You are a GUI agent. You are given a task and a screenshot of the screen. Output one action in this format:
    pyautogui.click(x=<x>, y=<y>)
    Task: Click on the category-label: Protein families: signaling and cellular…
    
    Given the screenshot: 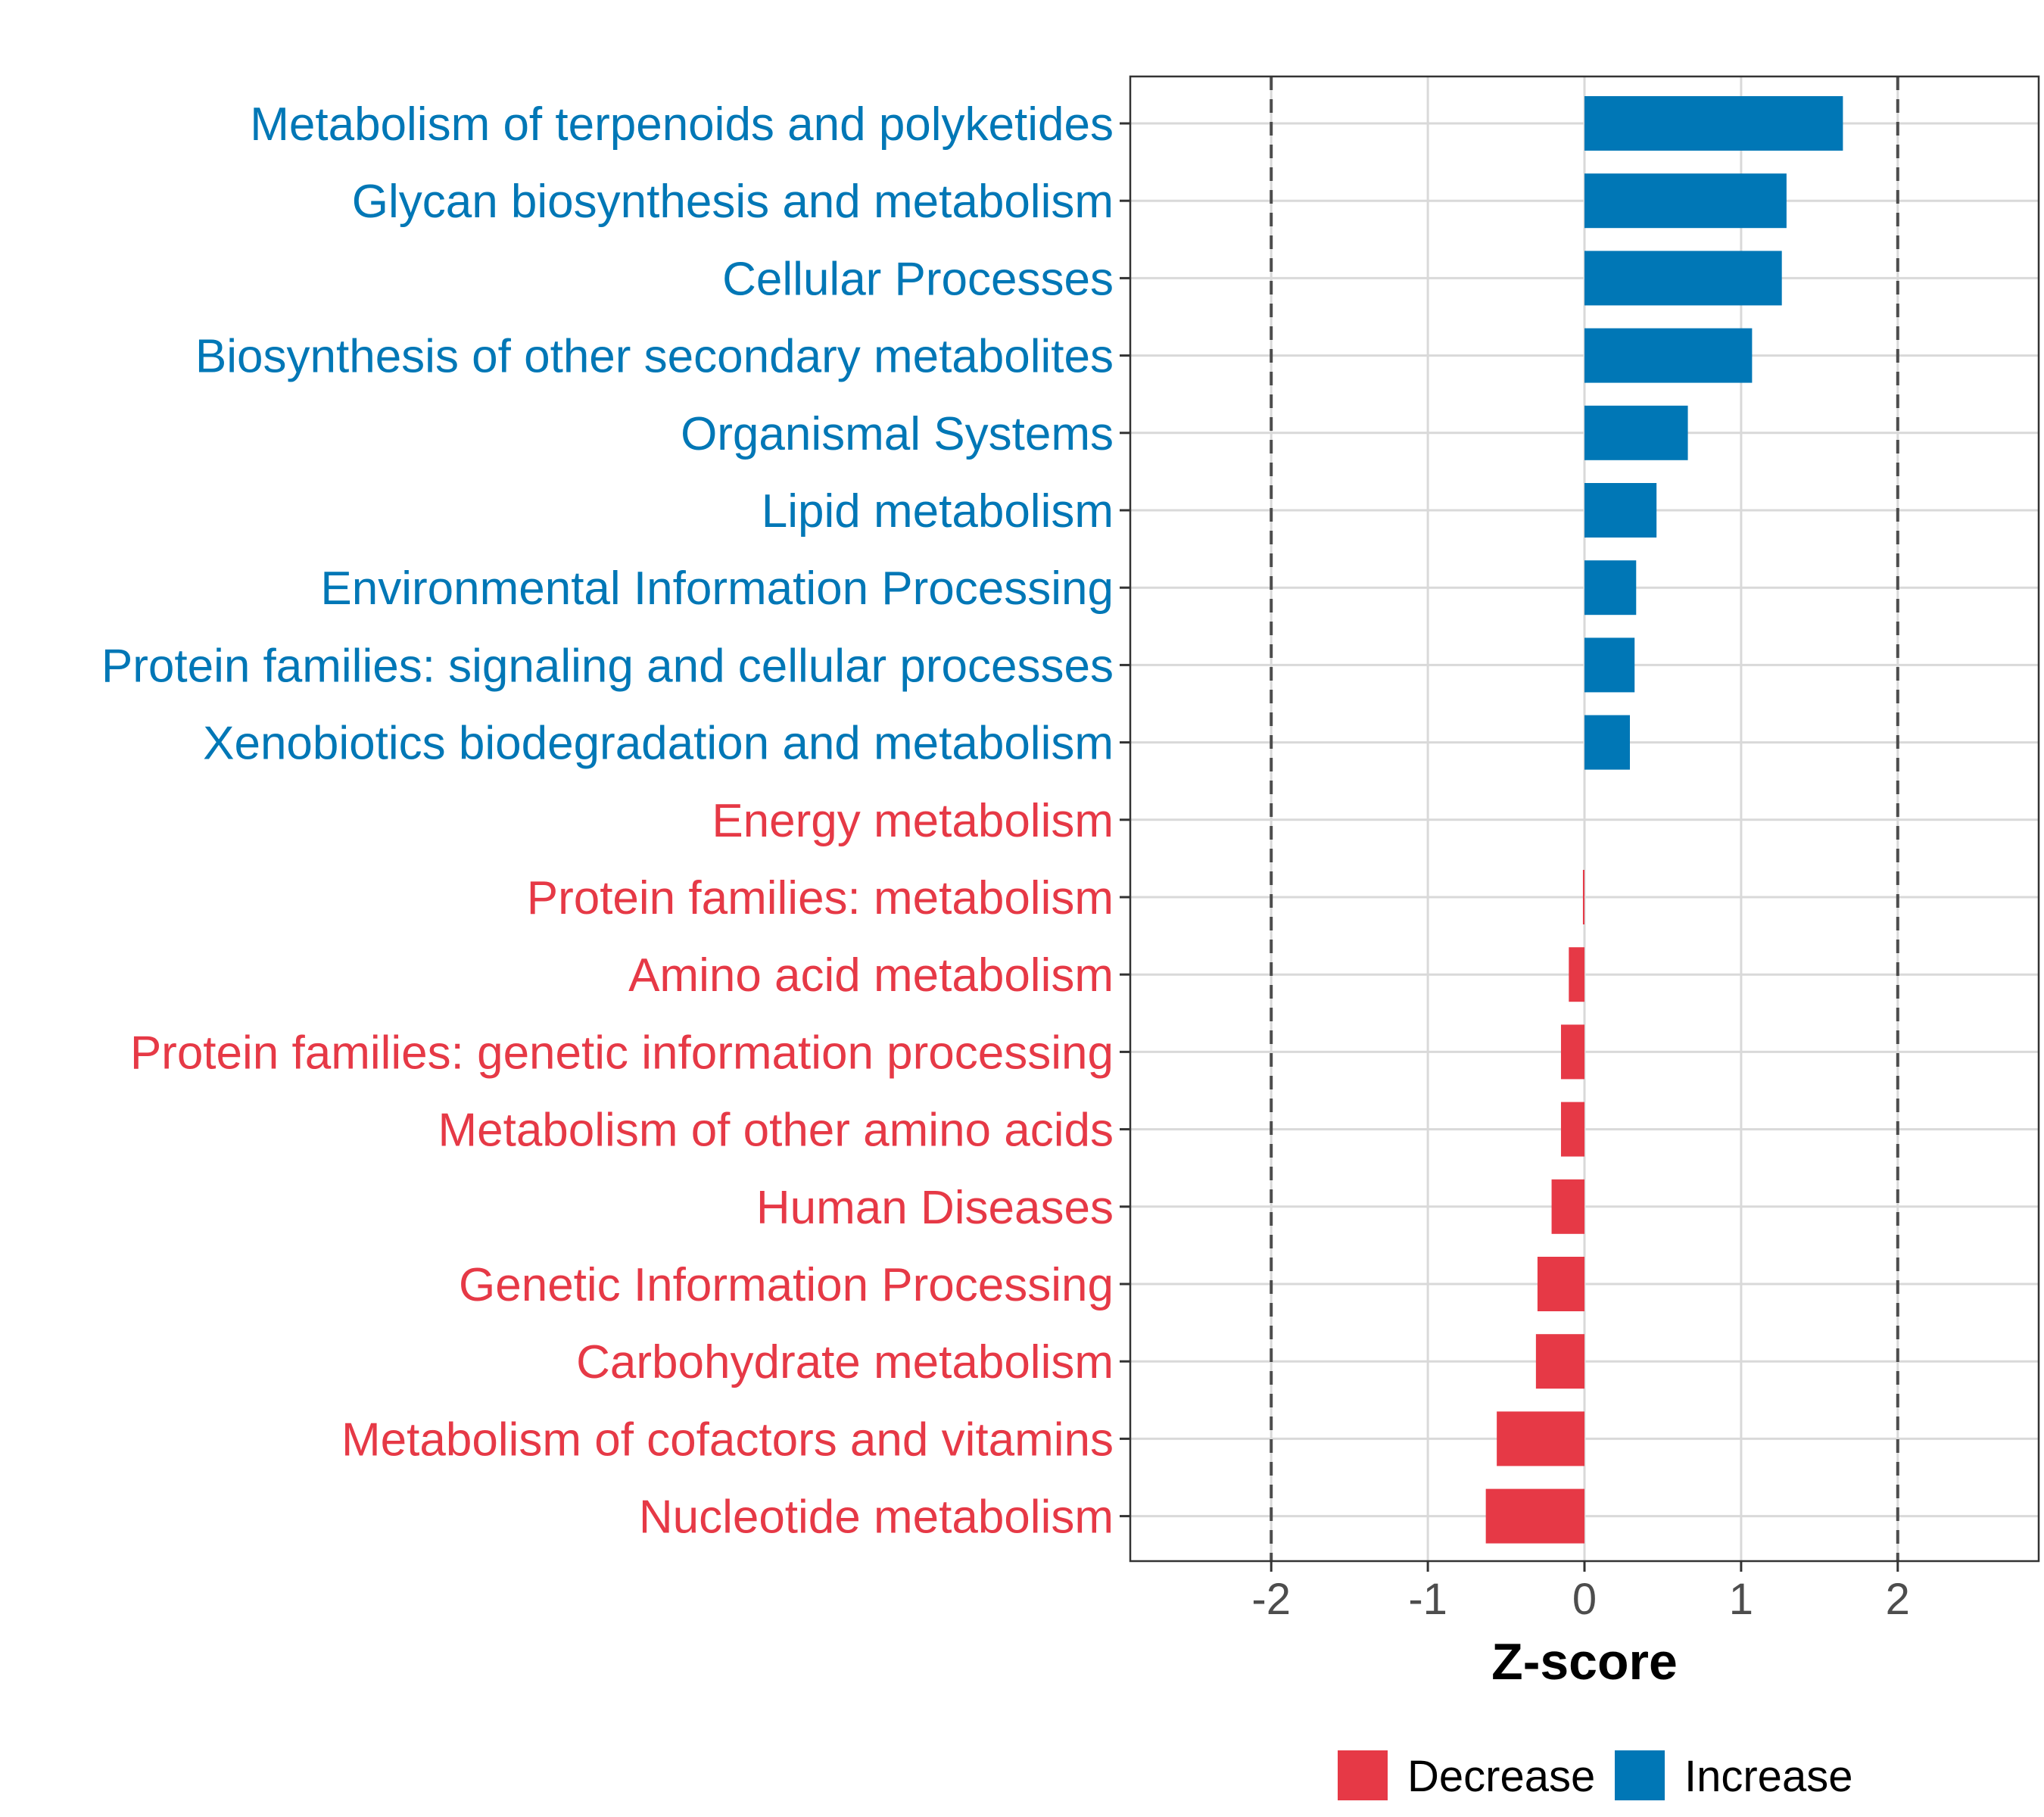 What is the action you would take?
    pyautogui.click(x=607, y=666)
    